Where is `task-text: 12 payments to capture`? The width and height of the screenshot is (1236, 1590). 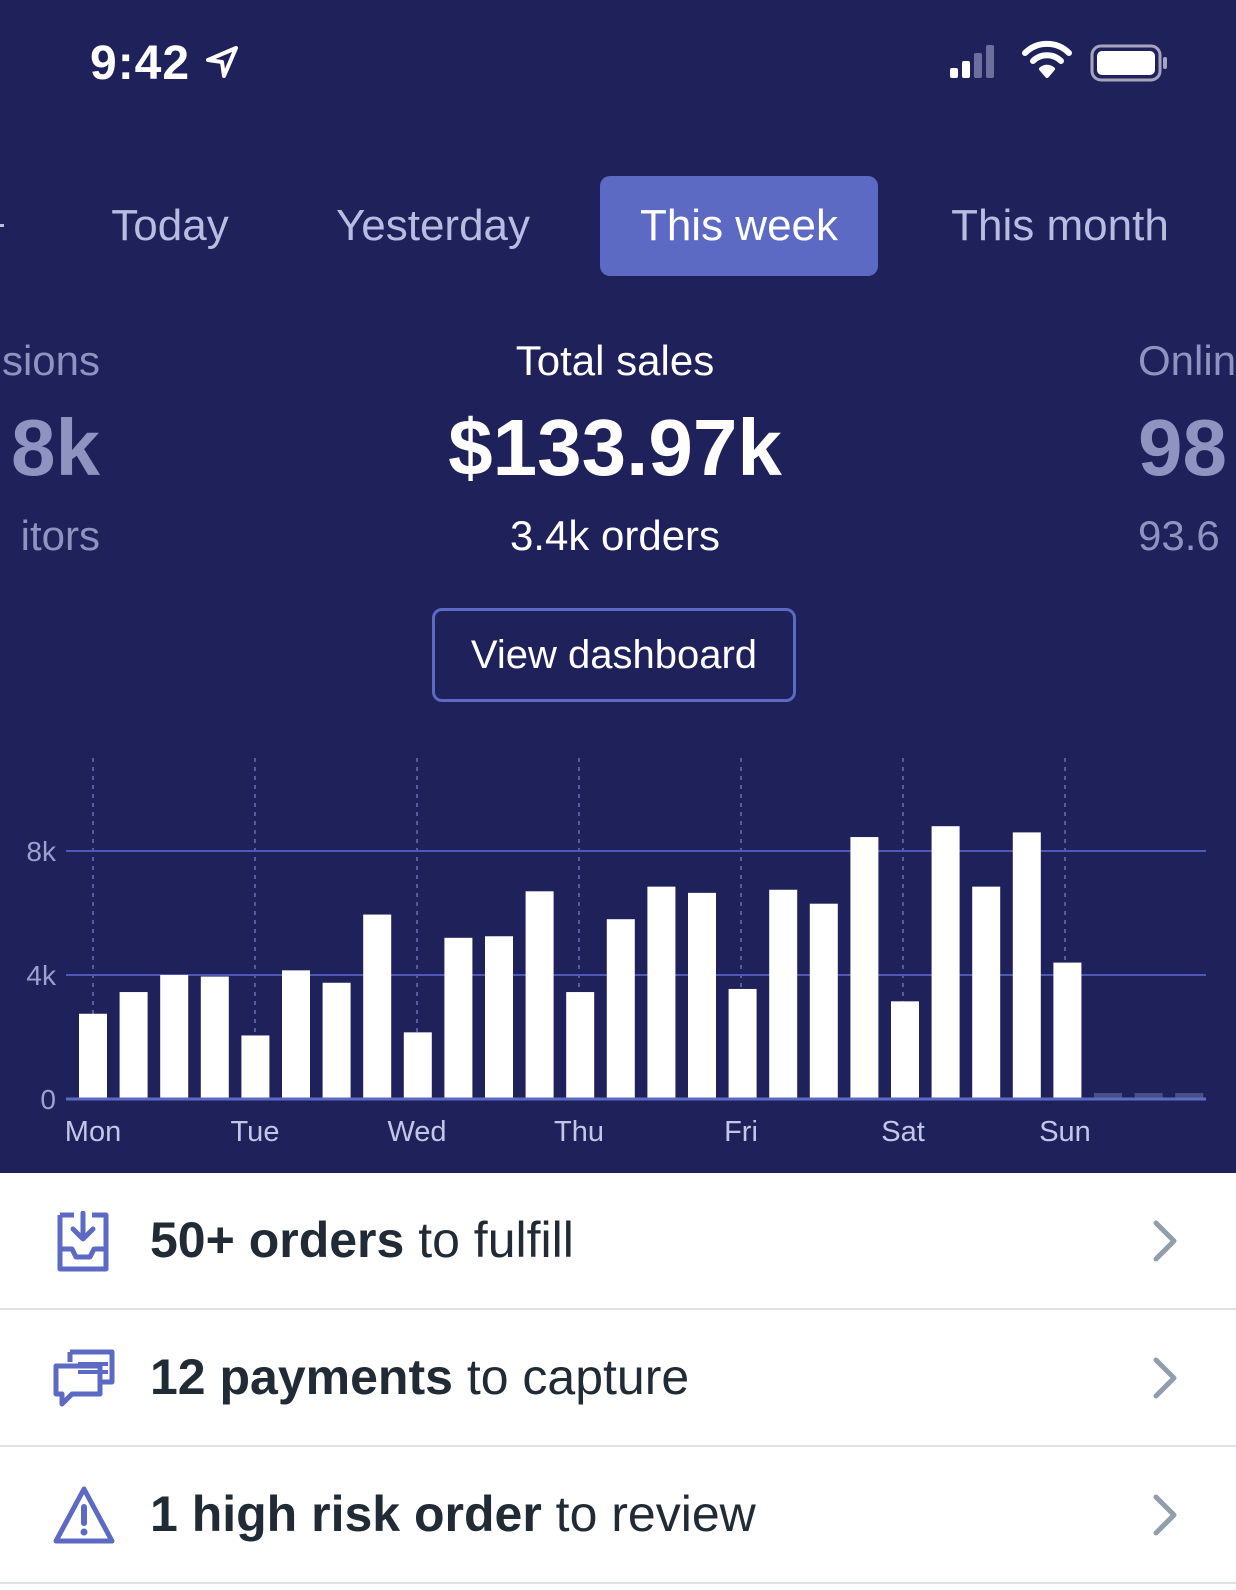 task-text: 12 payments to capture is located at coordinates (419, 1377).